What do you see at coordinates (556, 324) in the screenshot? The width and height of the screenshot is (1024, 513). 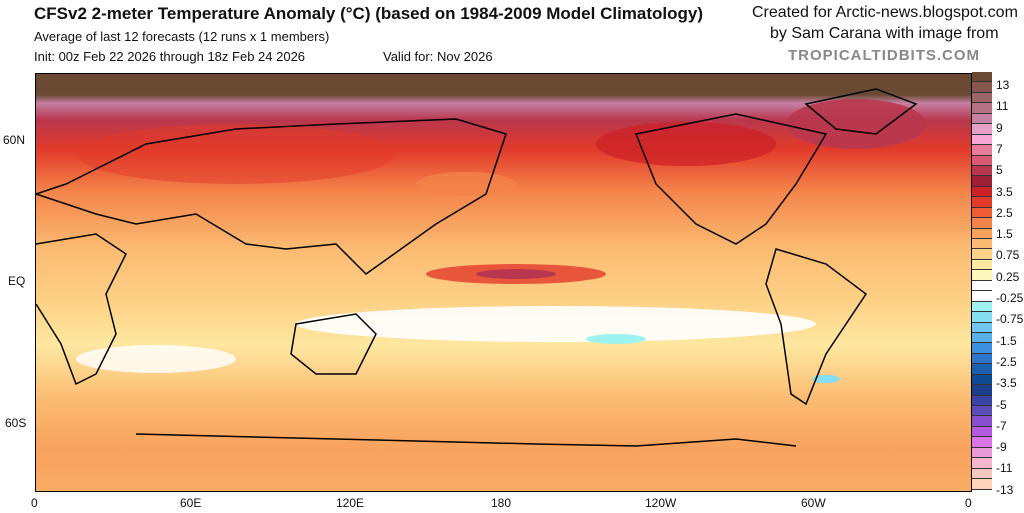 I see `cool-region` at bounding box center [556, 324].